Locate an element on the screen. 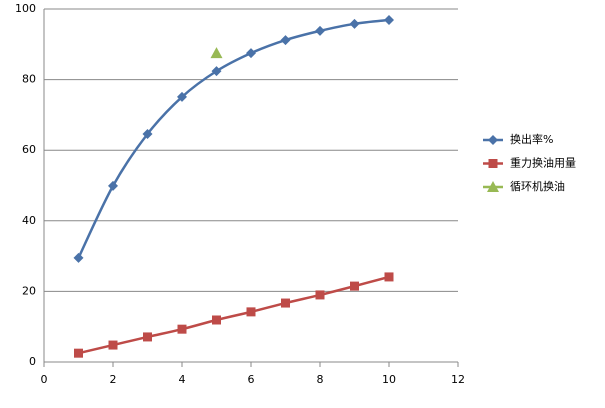  y-tick-label: 100 is located at coordinates (25, 8).